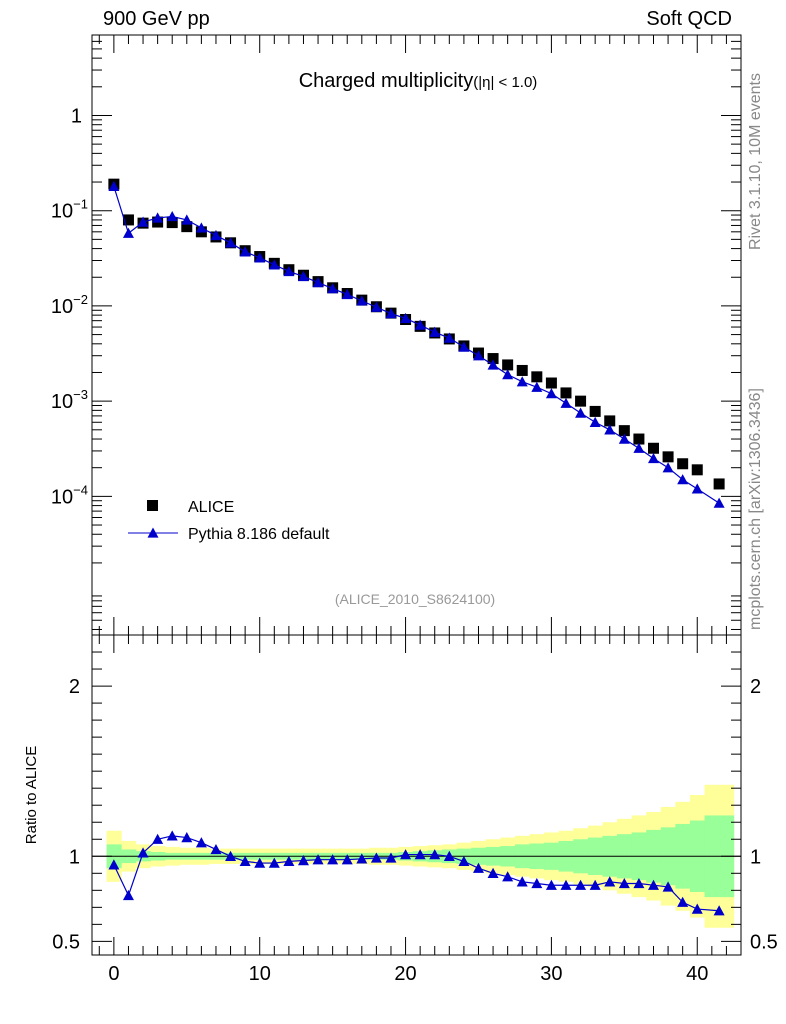 The width and height of the screenshot is (786, 1024). I want to click on main-y-tick-label: 10⁻¹, so click(69, 210).